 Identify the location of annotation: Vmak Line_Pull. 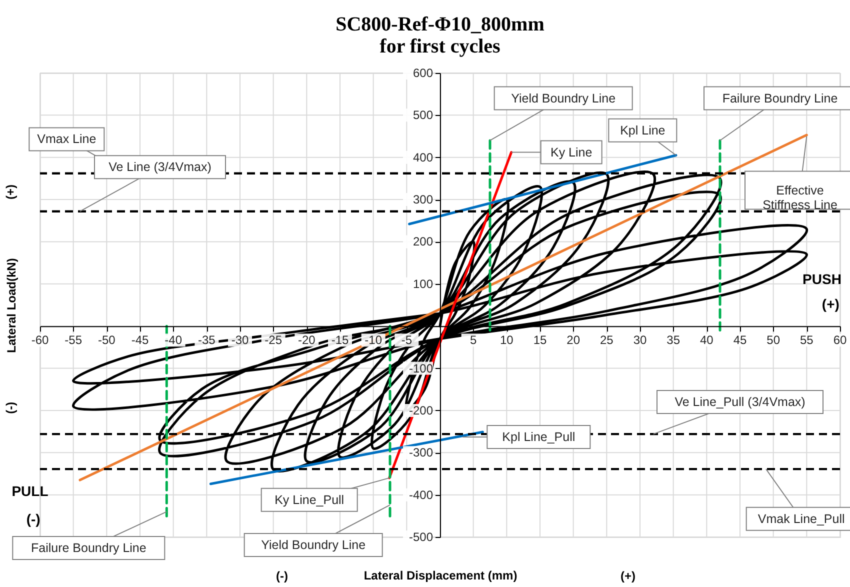
(801, 519).